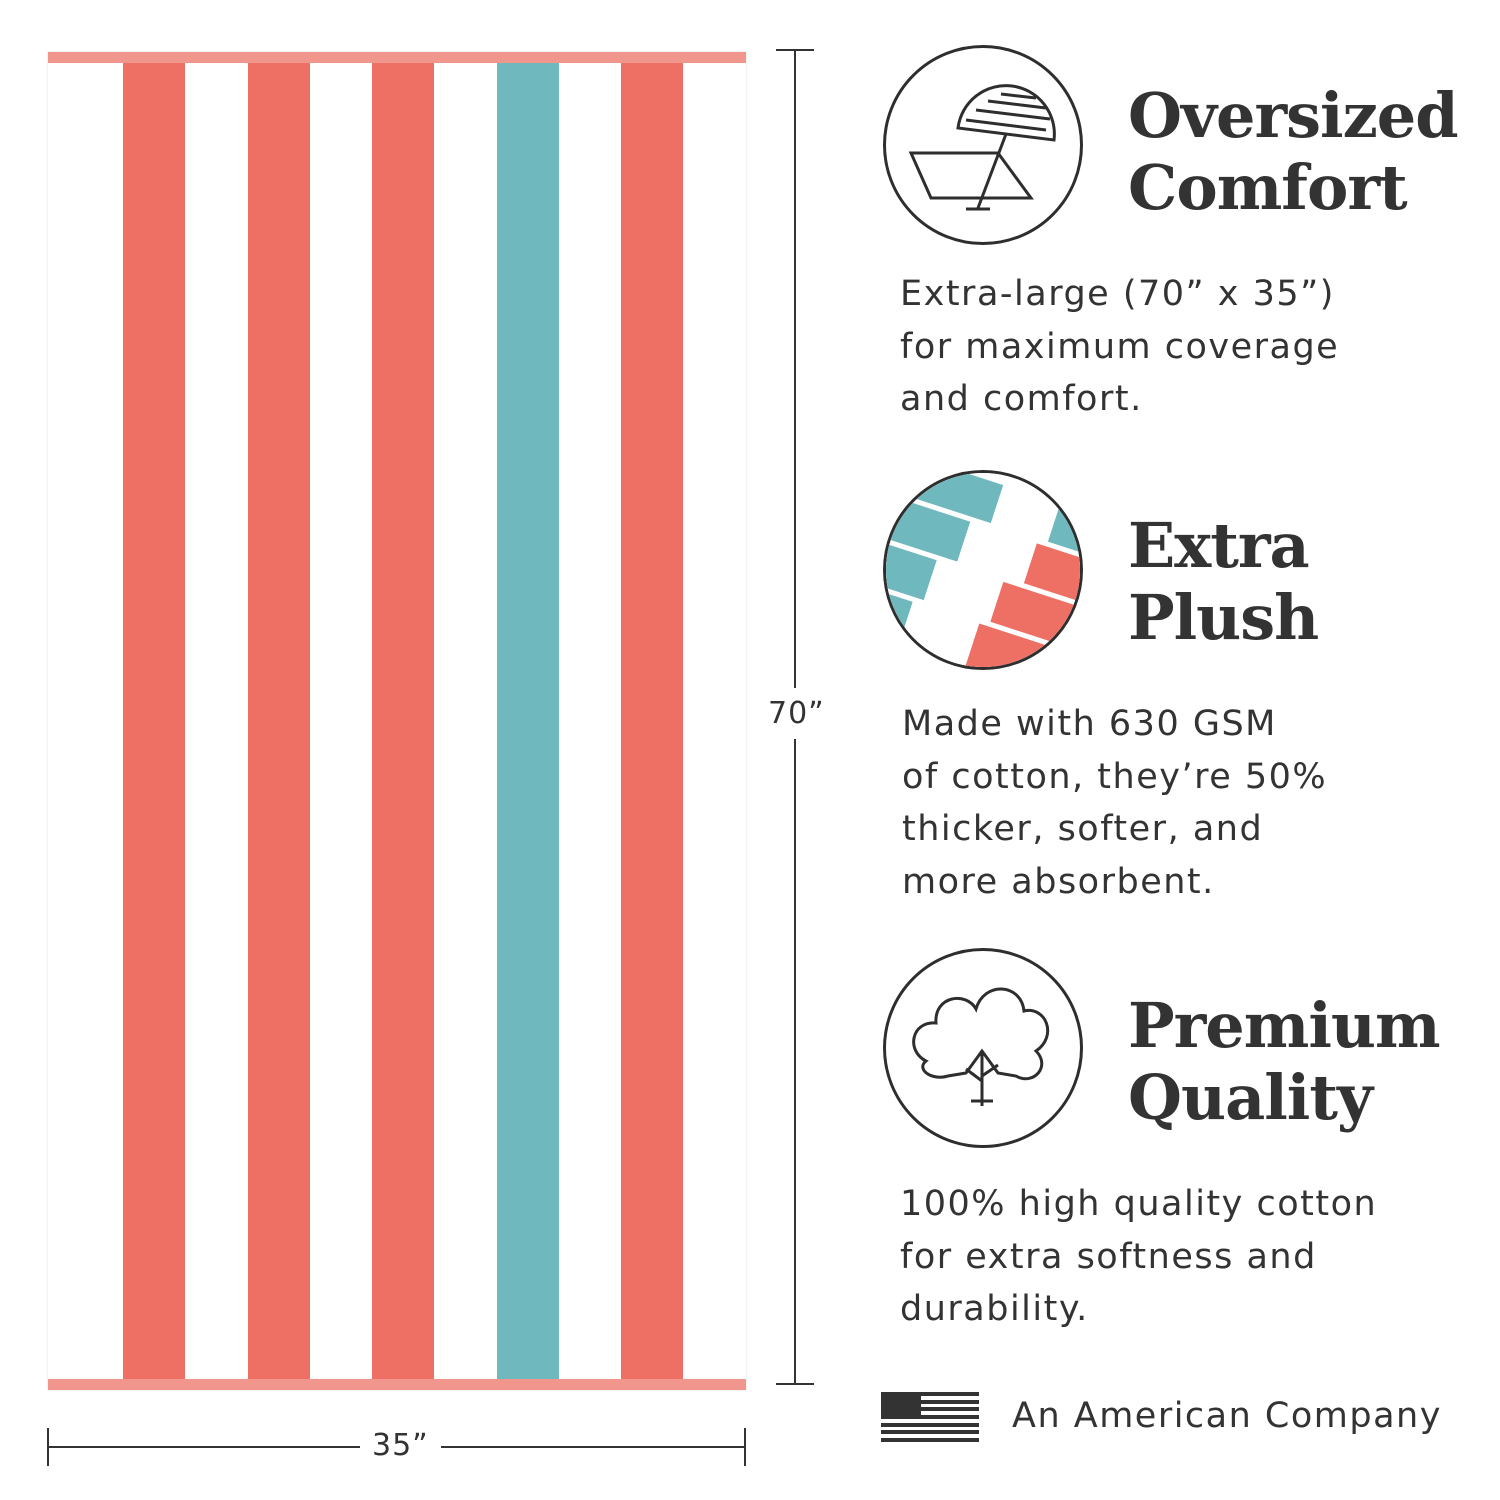 This screenshot has width=1500, height=1500. Describe the element at coordinates (983, 570) in the screenshot. I see `folded-towel-photo` at that location.